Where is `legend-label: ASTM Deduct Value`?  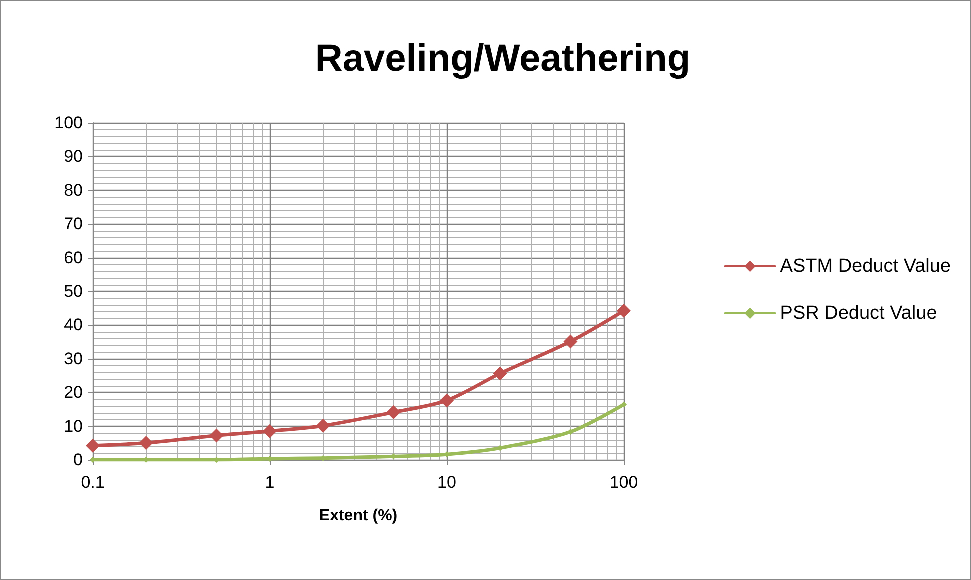
legend-label: ASTM Deduct Value is located at coordinates (866, 266).